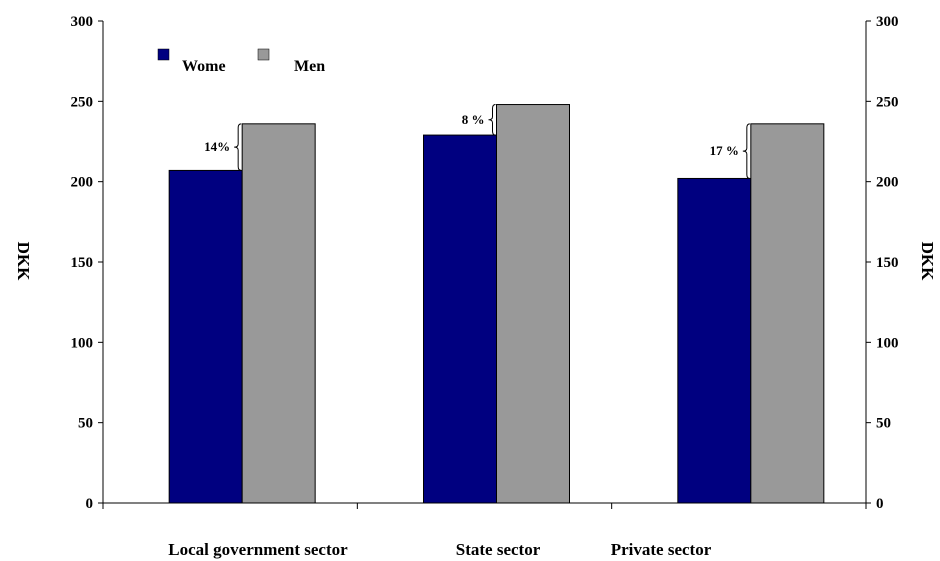  What do you see at coordinates (82, 263) in the screenshot?
I see `y-tick-label-left: 150` at bounding box center [82, 263].